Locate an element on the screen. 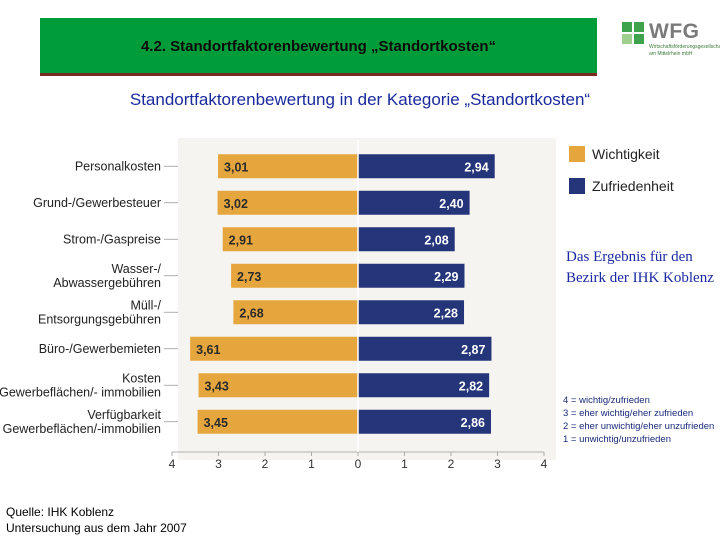 Image resolution: width=720 pixels, height=540 pixels. importance-value-label: 3,01 is located at coordinates (236, 167).